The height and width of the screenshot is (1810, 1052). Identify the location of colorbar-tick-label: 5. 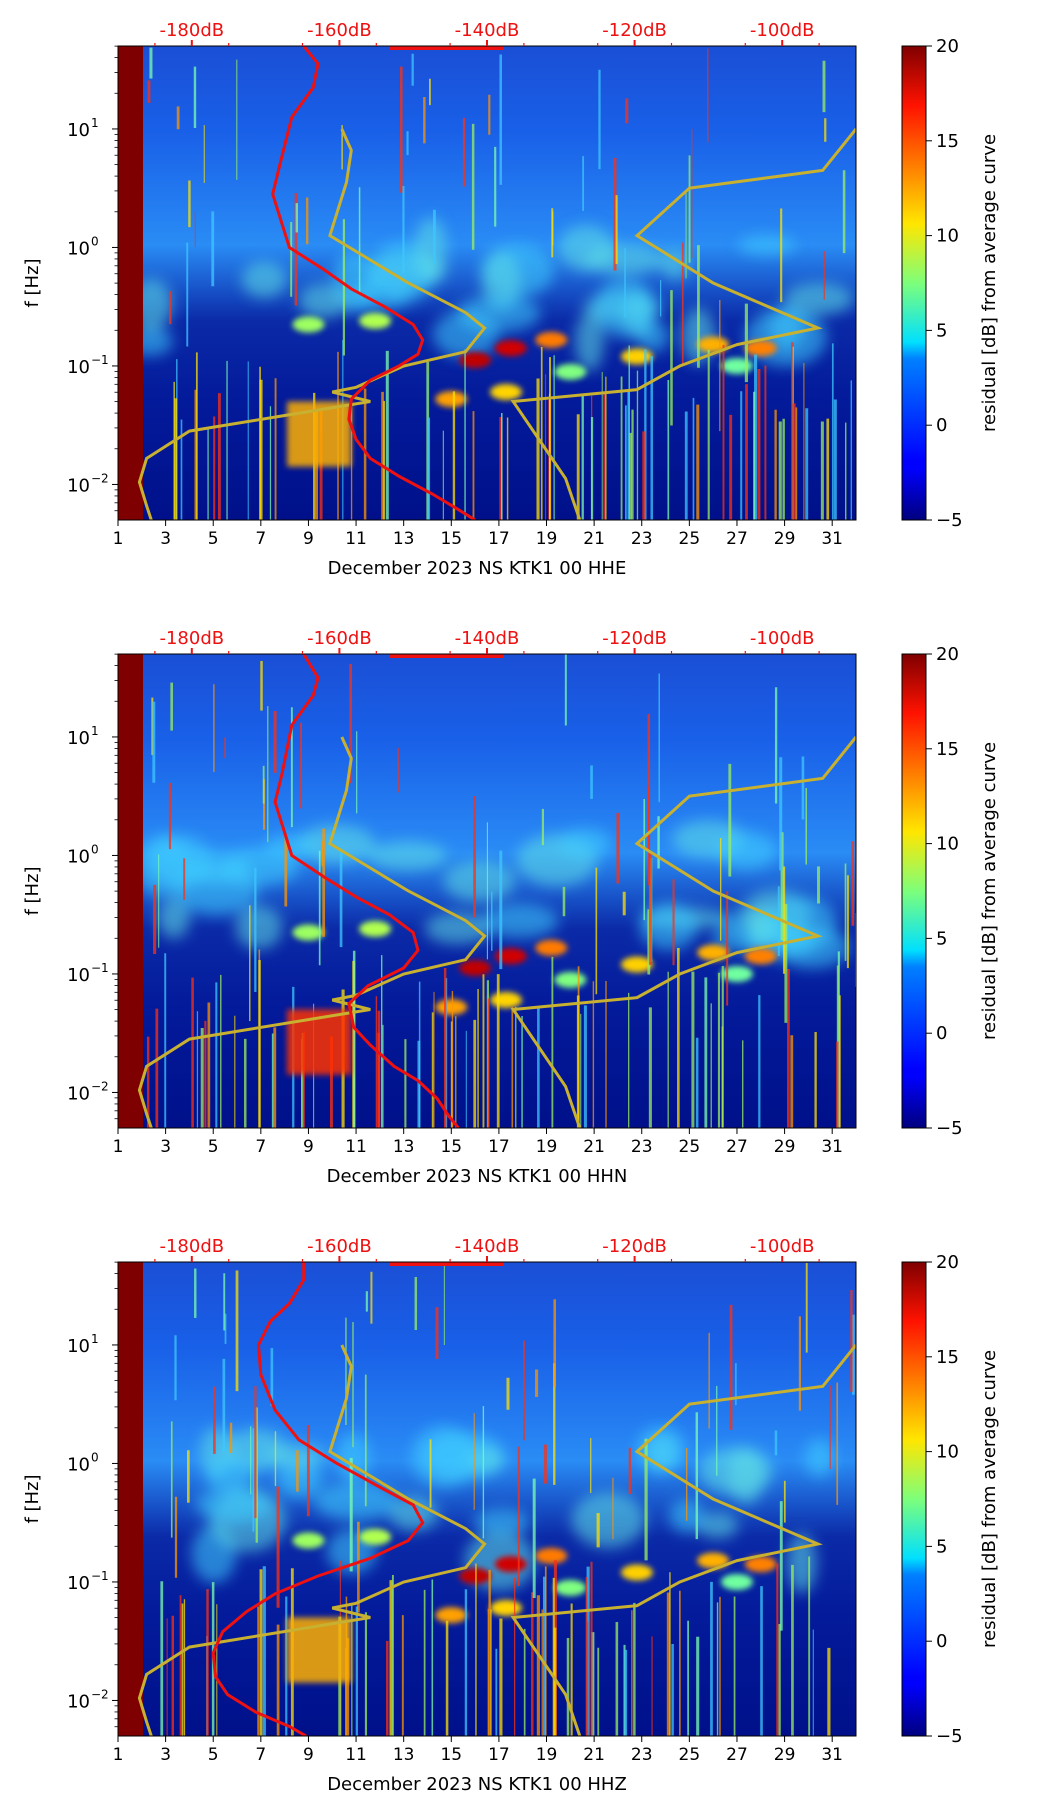
(941, 1546).